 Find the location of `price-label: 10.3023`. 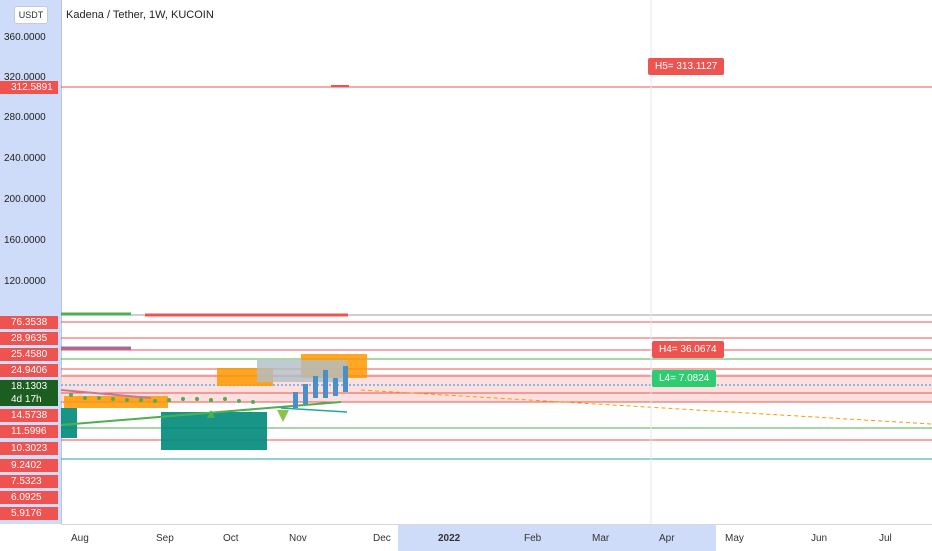

price-label: 10.3023 is located at coordinates (29, 448).